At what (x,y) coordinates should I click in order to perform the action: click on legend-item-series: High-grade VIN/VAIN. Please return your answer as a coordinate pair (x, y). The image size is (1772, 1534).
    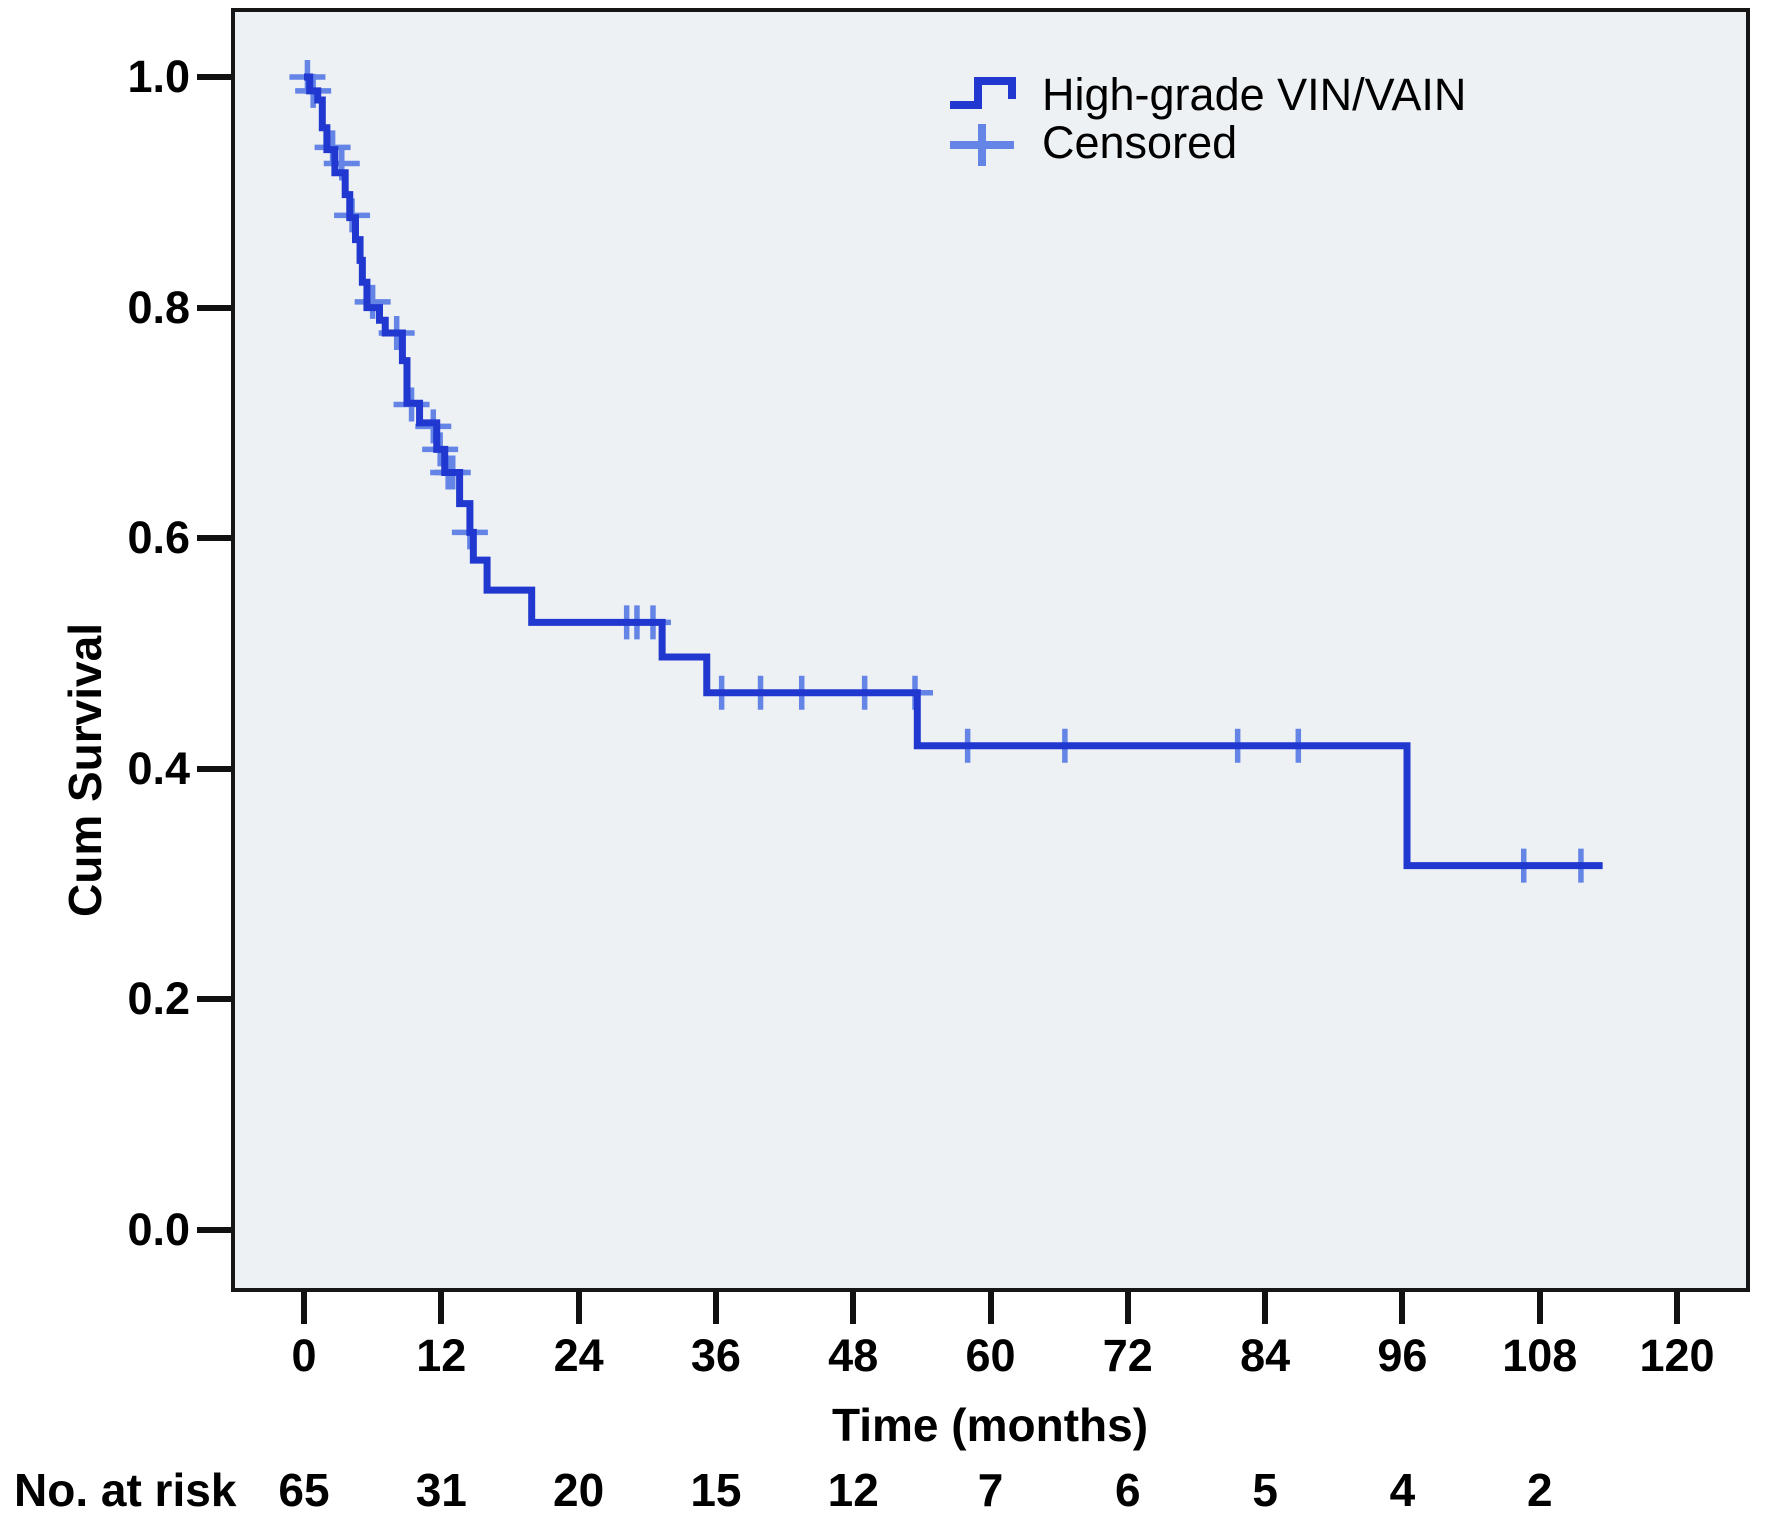
    Looking at the image, I should click on (1207, 95).